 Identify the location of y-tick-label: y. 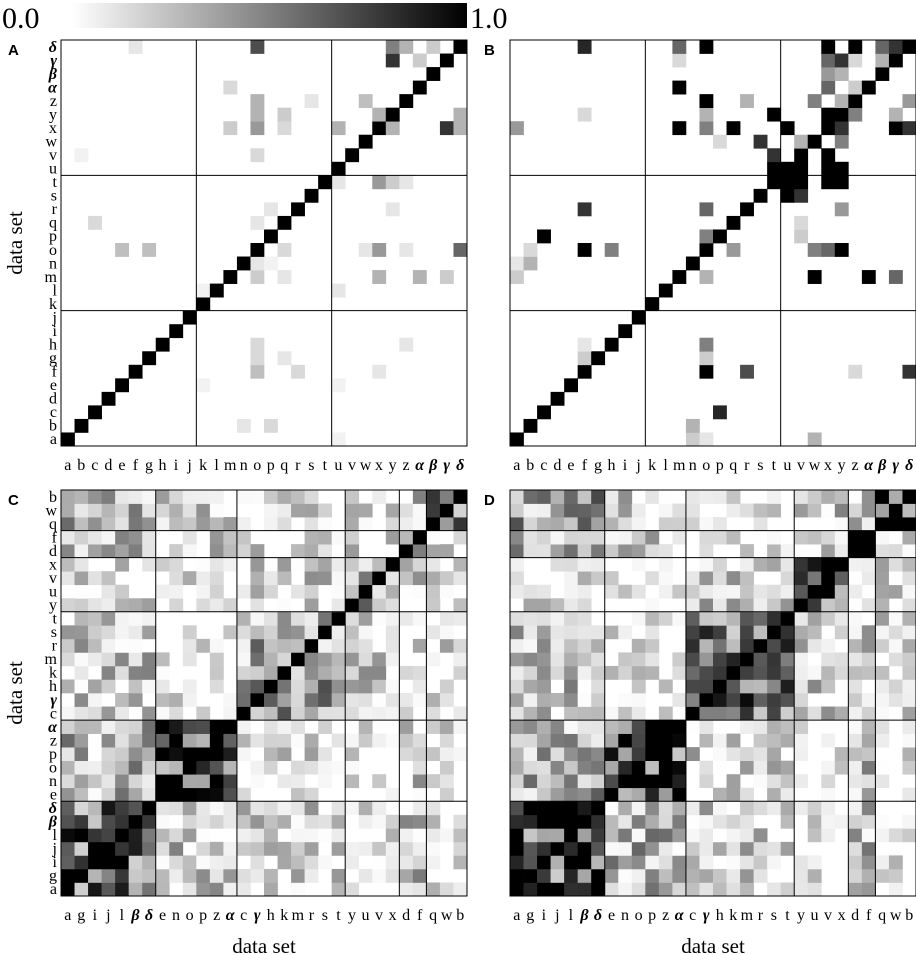
(53, 605).